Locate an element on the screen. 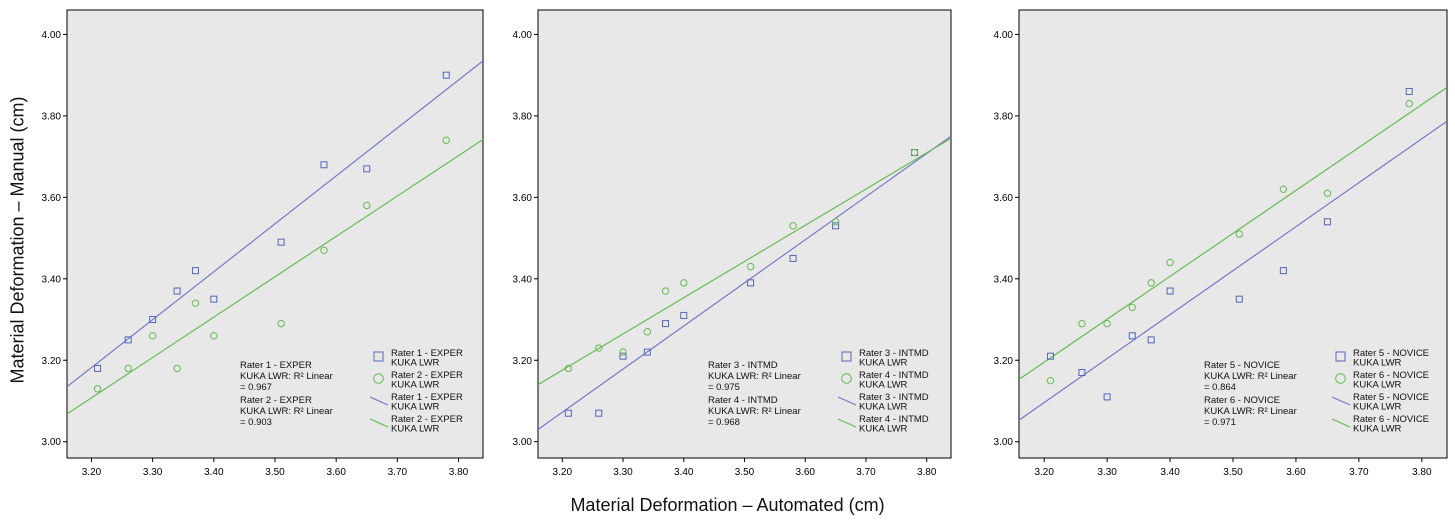 The height and width of the screenshot is (521, 1455). r2-annotation-text: = 0.968 is located at coordinates (724, 422).